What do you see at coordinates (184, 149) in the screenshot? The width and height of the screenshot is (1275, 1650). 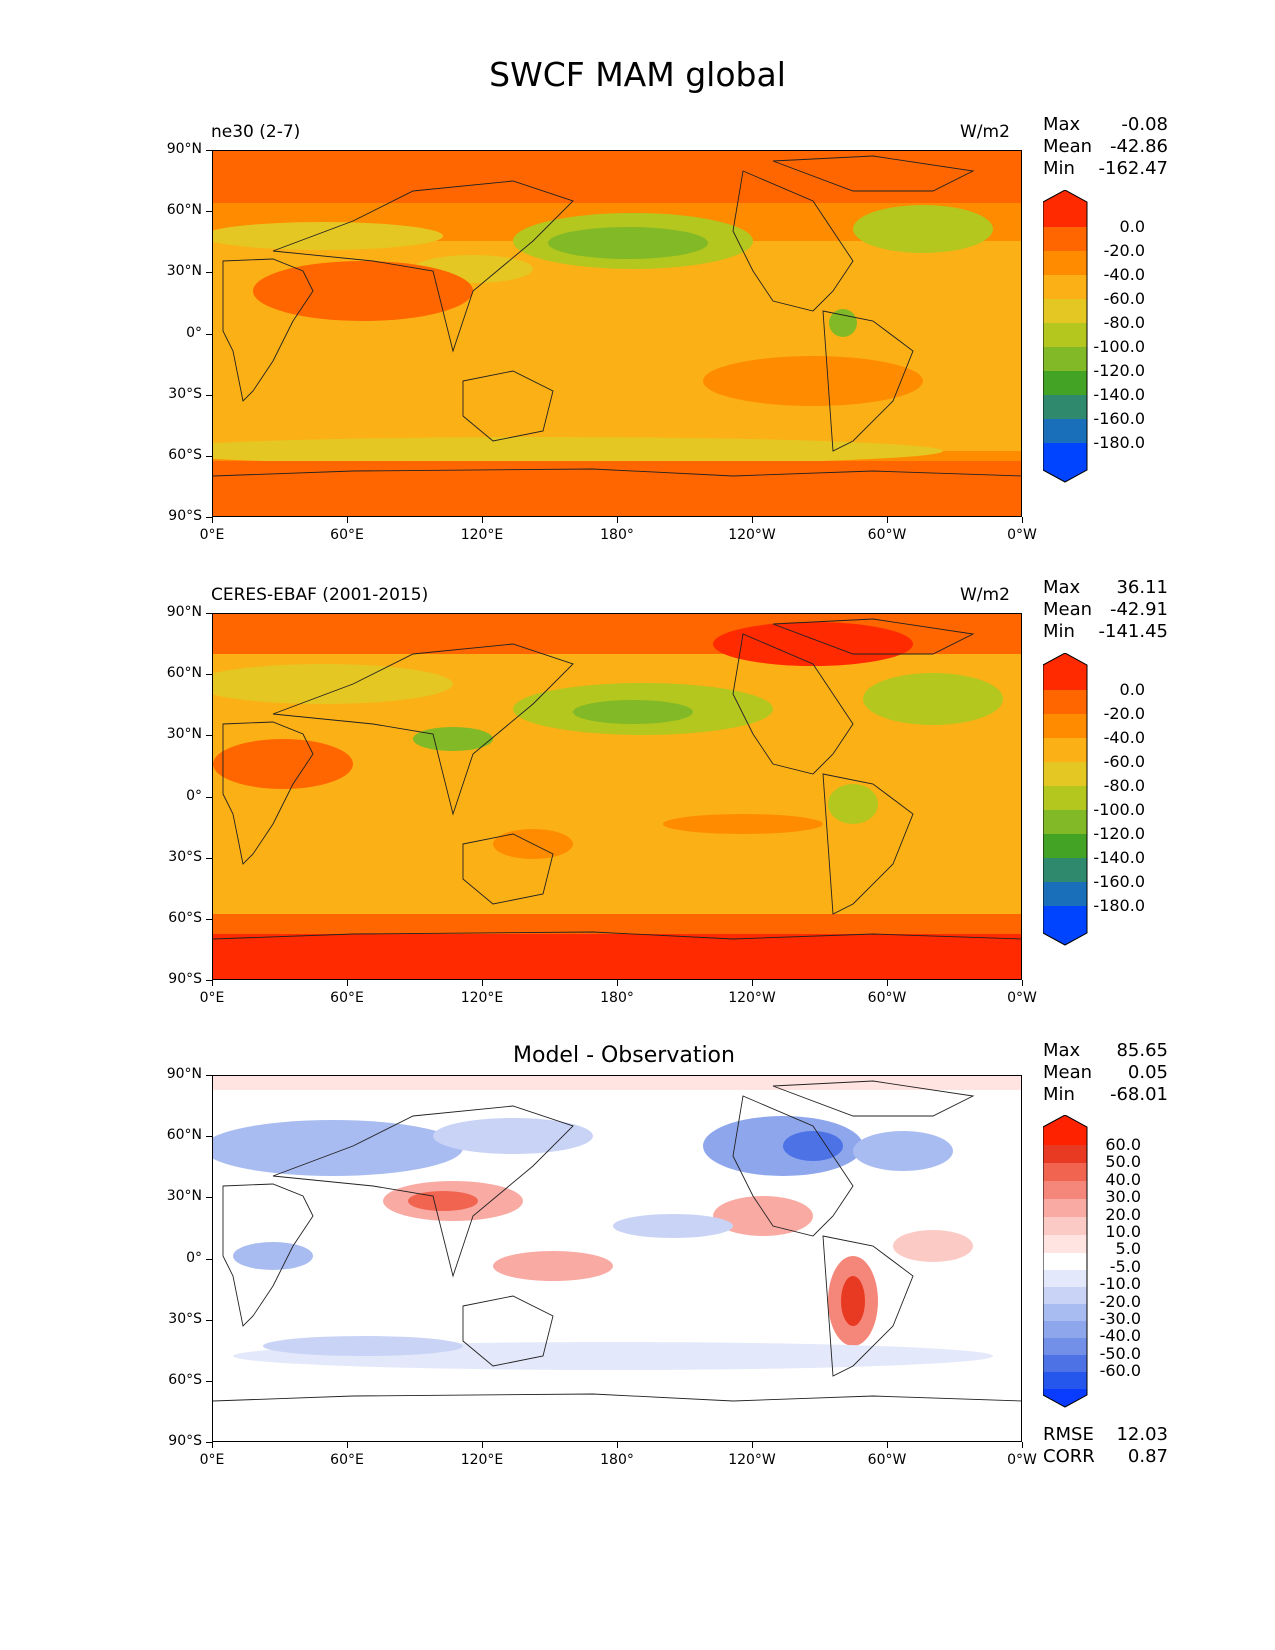 I see `panel-1-ytick-label: 90°N` at bounding box center [184, 149].